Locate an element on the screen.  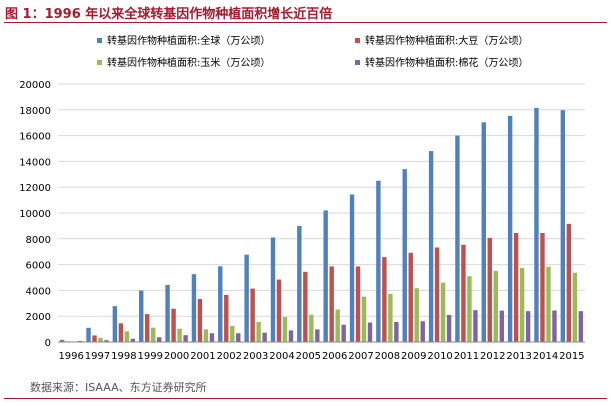
y-tick-label: 6000 is located at coordinates (38, 266).